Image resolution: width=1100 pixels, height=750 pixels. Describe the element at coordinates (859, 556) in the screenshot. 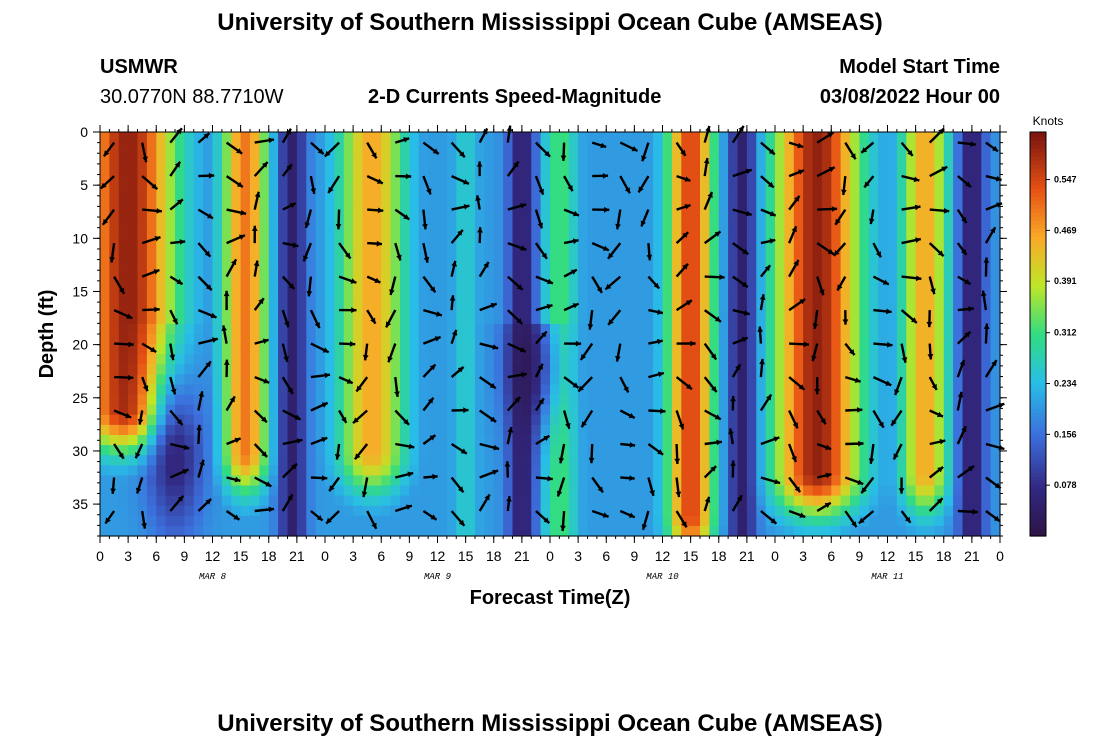

I see `x-tick-label: 9` at that location.